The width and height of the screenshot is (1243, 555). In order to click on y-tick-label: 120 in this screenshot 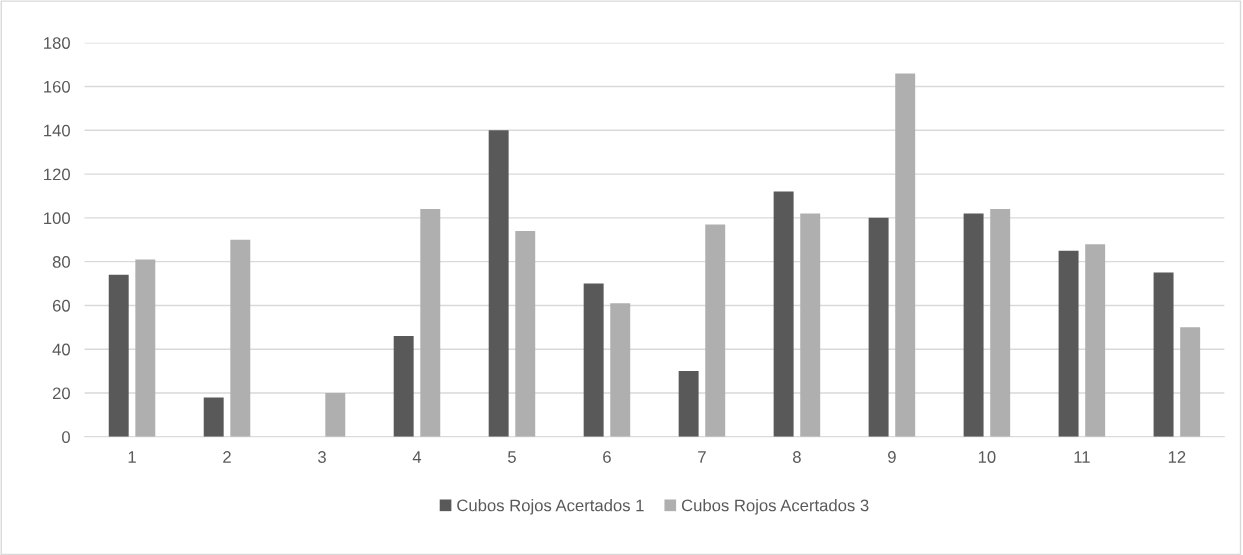, I will do `click(57, 174)`.